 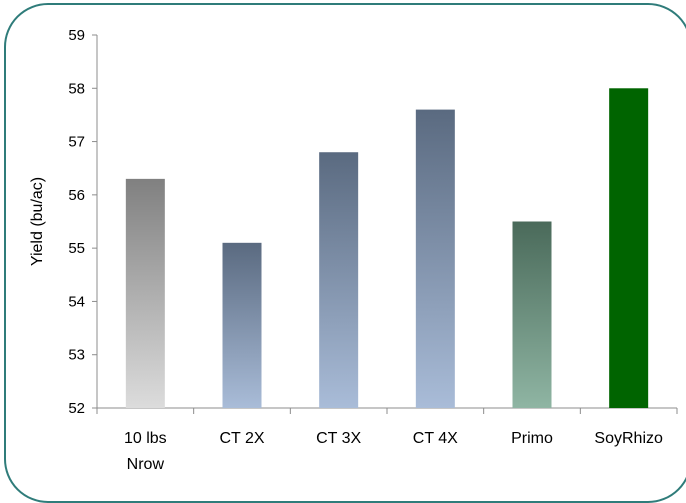 I want to click on y-tick-label: 54, so click(x=76, y=301).